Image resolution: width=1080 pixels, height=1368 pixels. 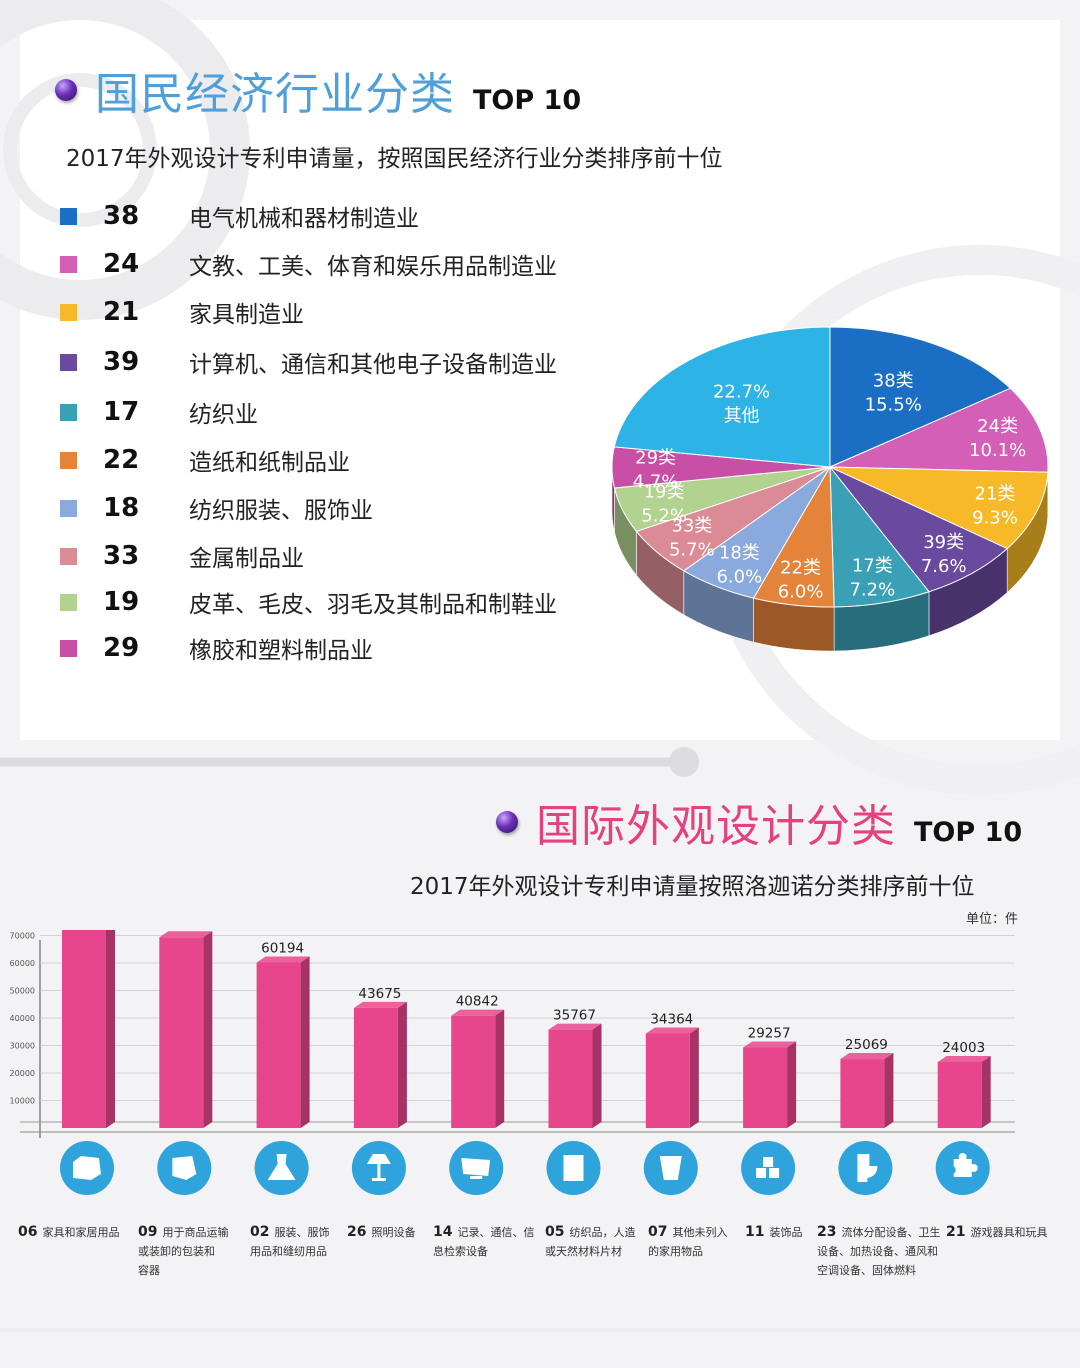 What do you see at coordinates (148, 1232) in the screenshot?
I see `category-code: 09` at bounding box center [148, 1232].